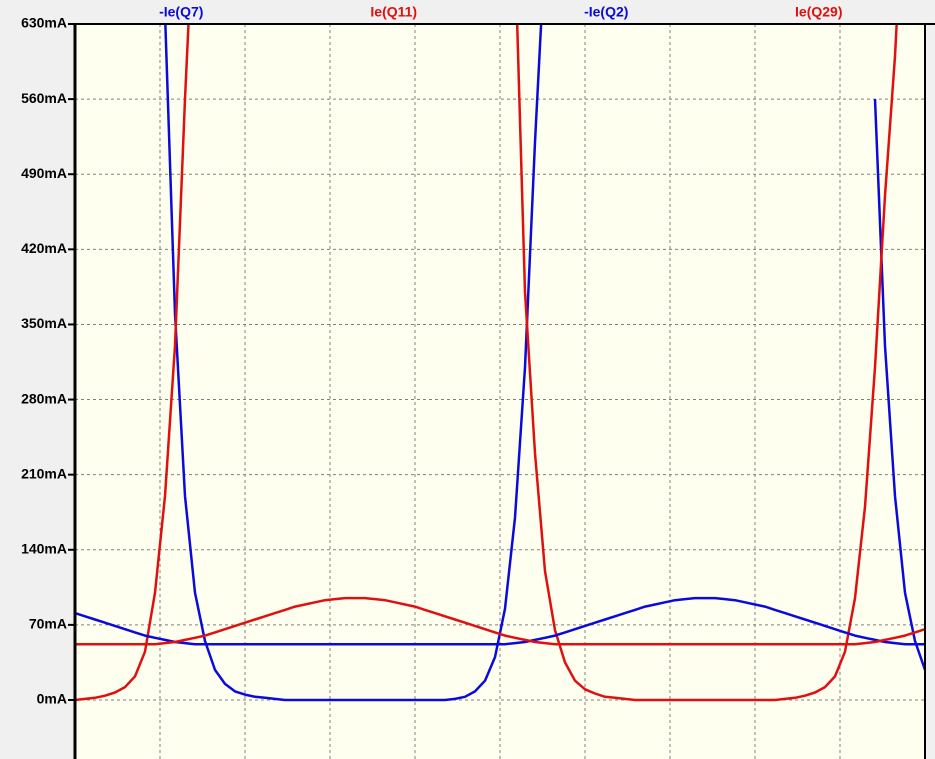 Image resolution: width=935 pixels, height=759 pixels. I want to click on y-tick-label: 560mA, so click(44, 98).